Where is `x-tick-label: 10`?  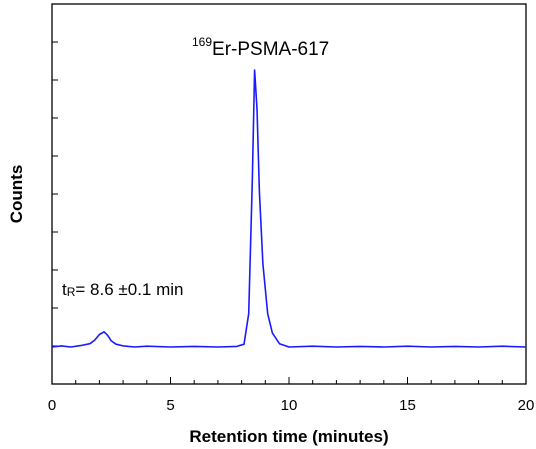
x-tick-label: 10 is located at coordinates (289, 405).